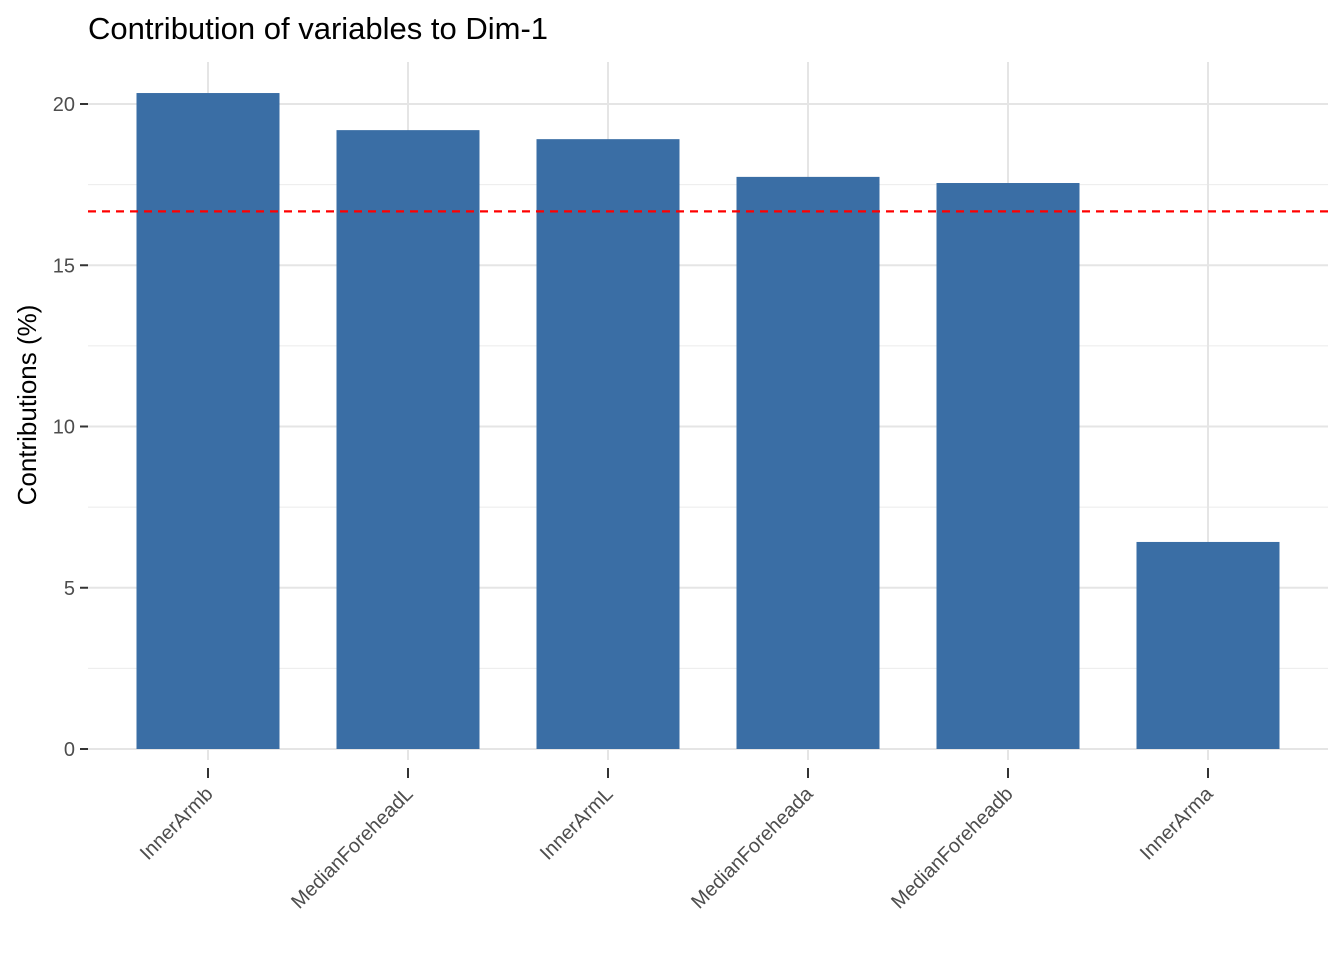 The image size is (1344, 960). What do you see at coordinates (208, 421) in the screenshot?
I see `bar-InnerArmb` at bounding box center [208, 421].